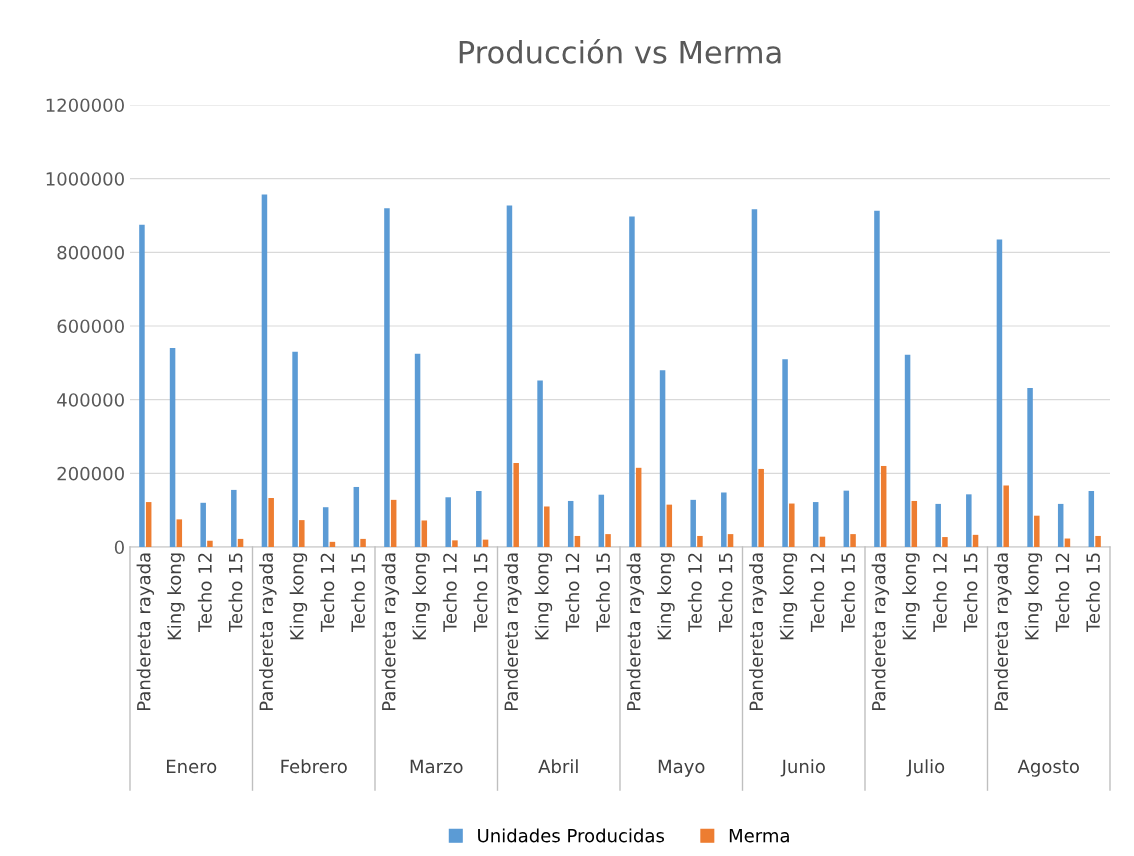  I want to click on text: Junio, so click(802, 768).